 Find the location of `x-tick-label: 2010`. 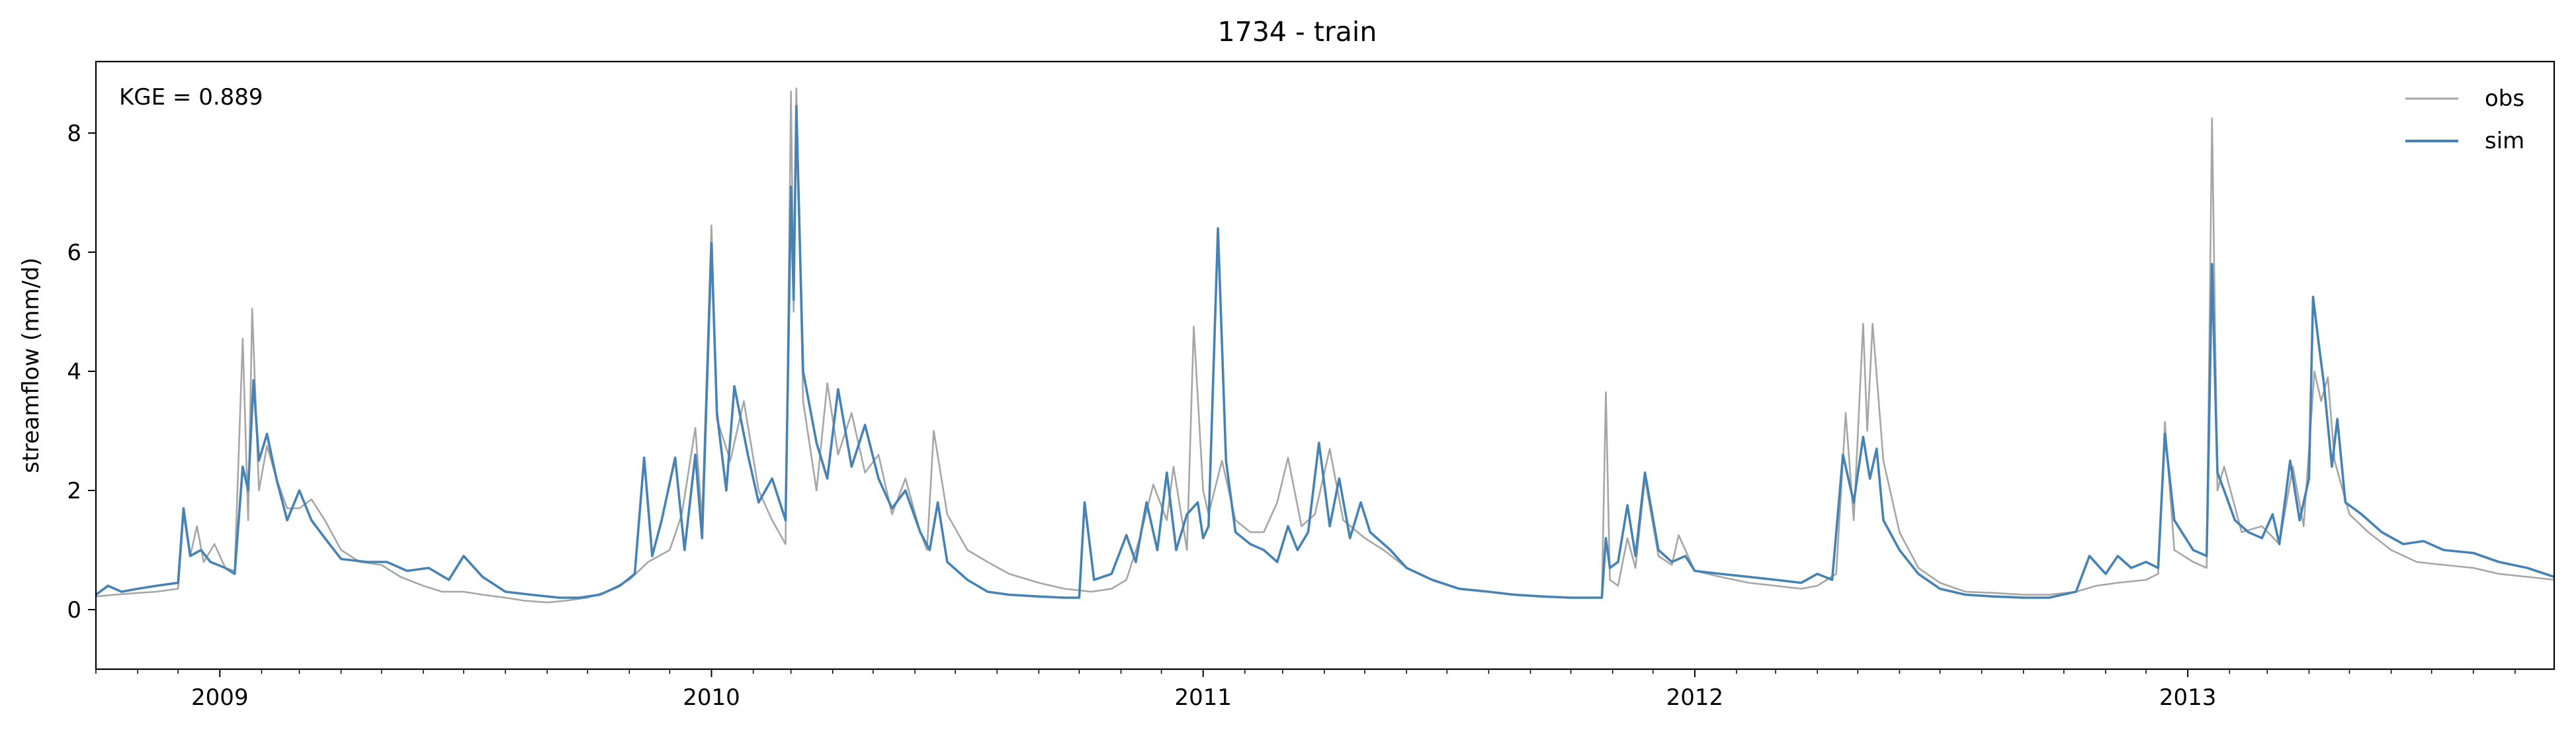

x-tick-label: 2010 is located at coordinates (712, 697).